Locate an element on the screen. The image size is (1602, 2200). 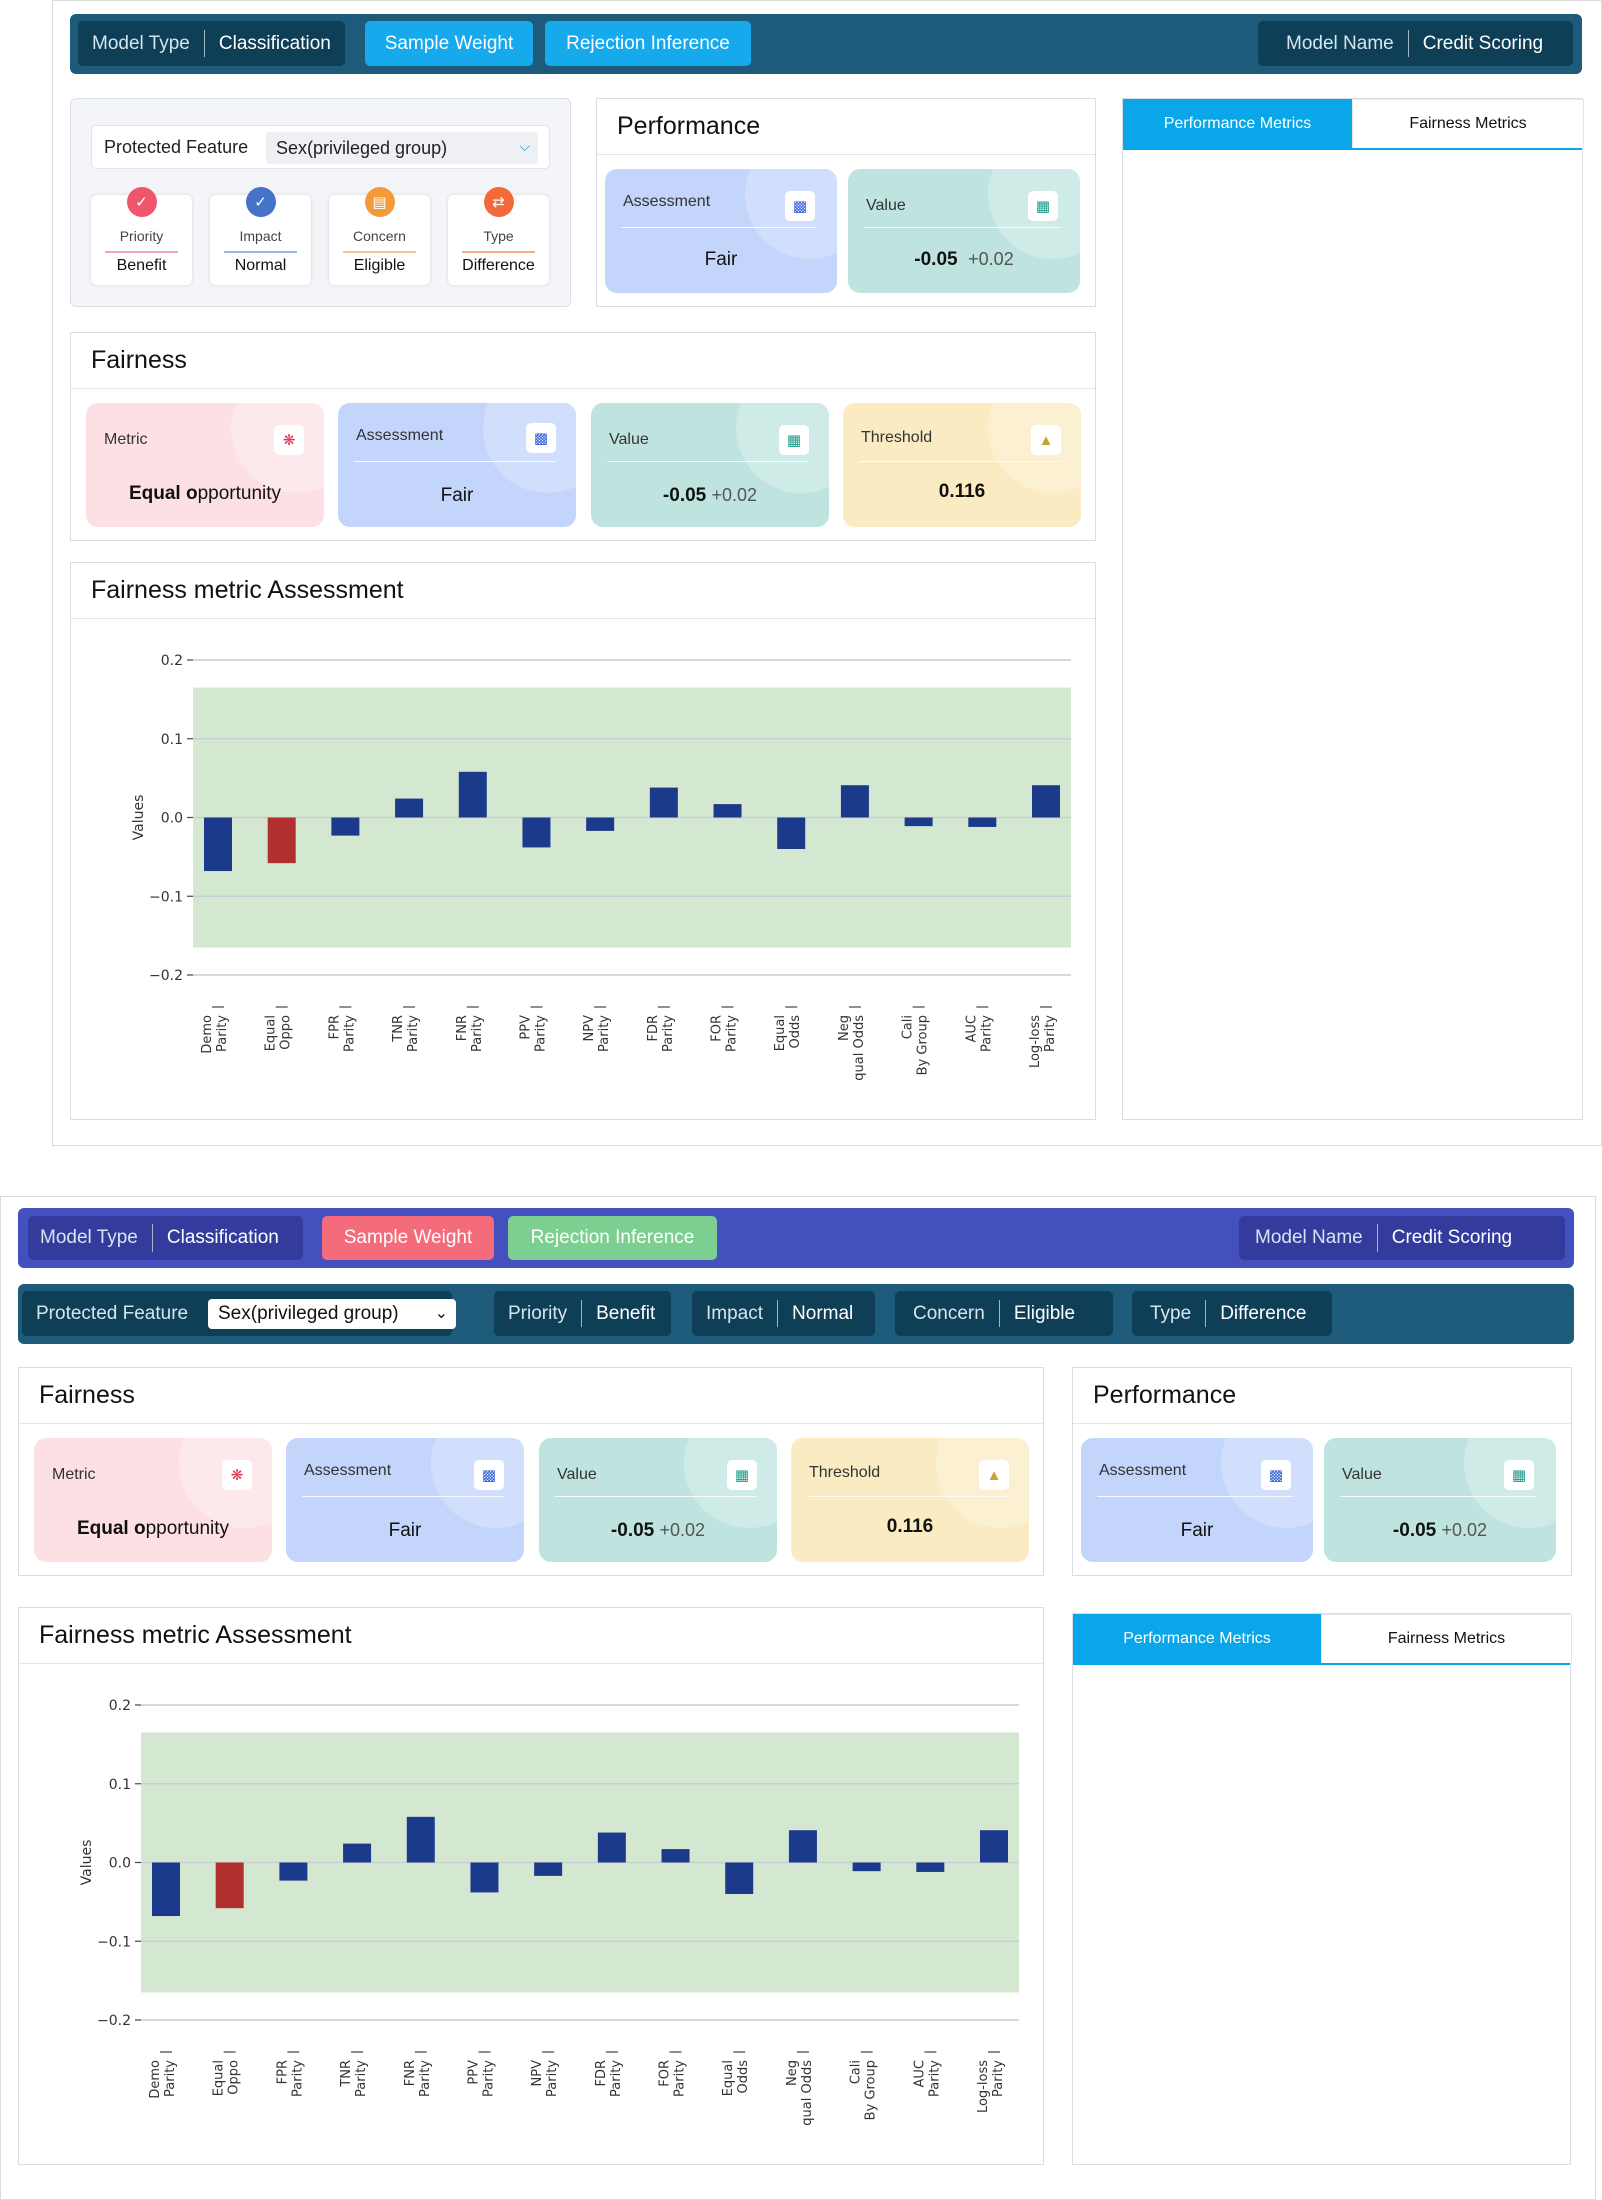
priority-card: ✓ Priority Benefit is located at coordinates (141, 236).